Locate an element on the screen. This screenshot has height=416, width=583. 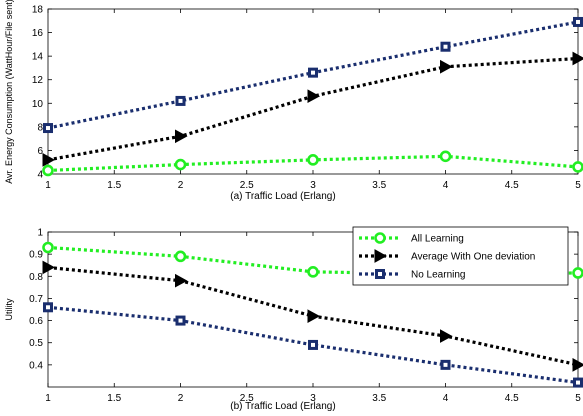
legend-box is located at coordinates (460, 256).